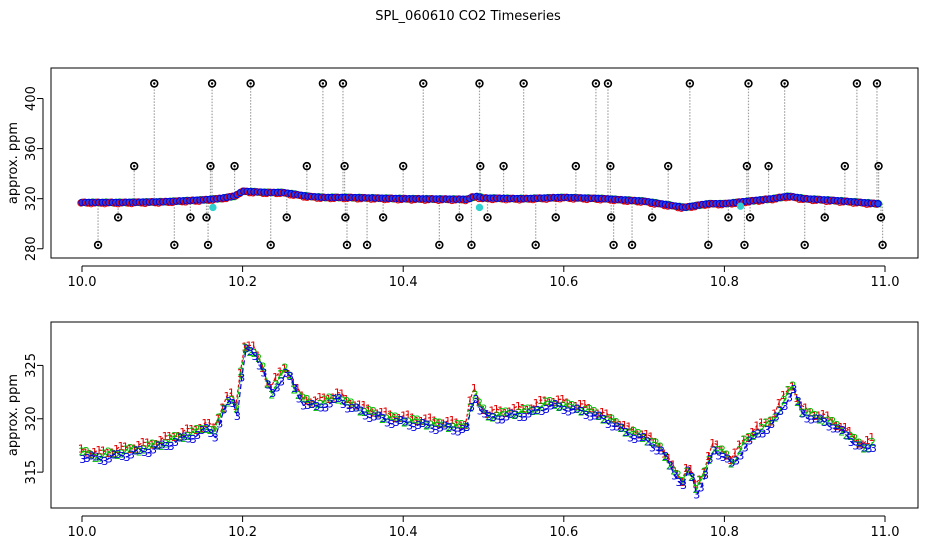  What do you see at coordinates (403, 532) in the screenshot?
I see `x-tick-label: 10.4` at bounding box center [403, 532].